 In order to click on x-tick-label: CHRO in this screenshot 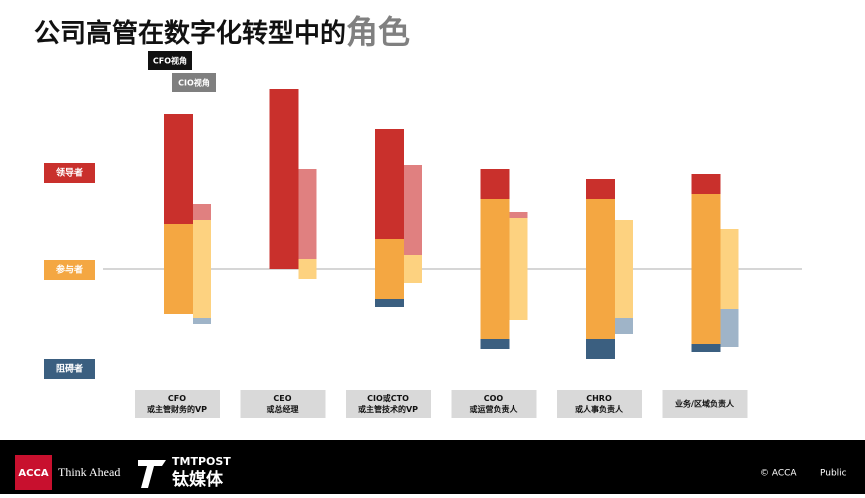, I will do `click(599, 398)`.